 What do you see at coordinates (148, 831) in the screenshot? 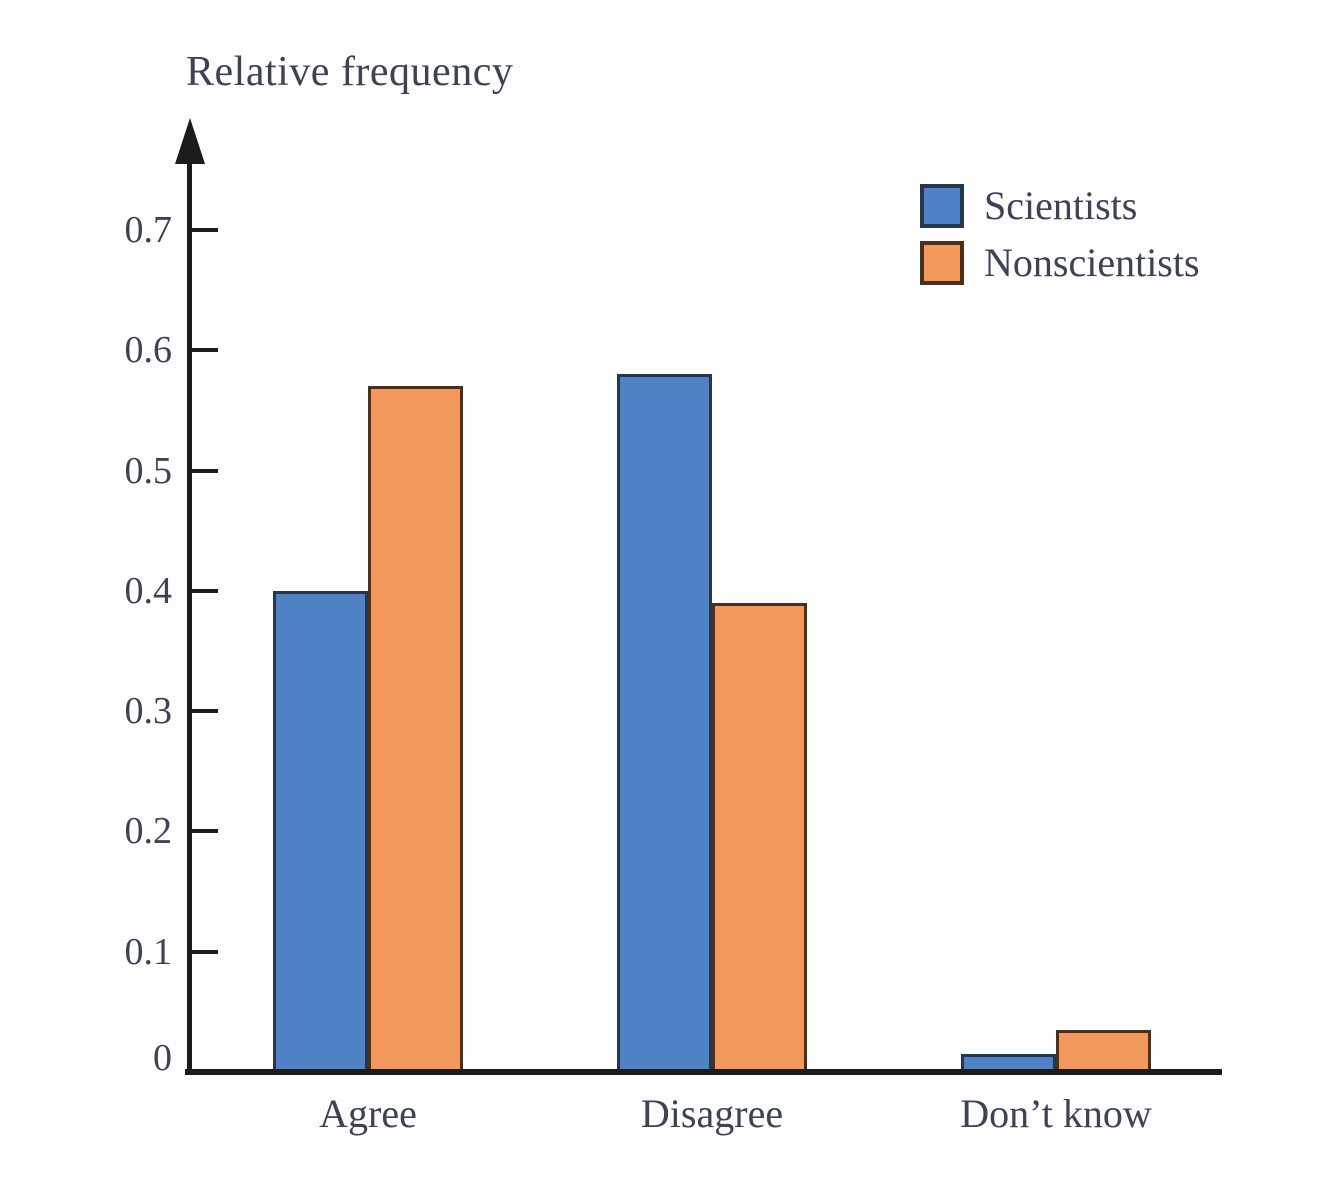
I see `y-tick-label: 0.2` at bounding box center [148, 831].